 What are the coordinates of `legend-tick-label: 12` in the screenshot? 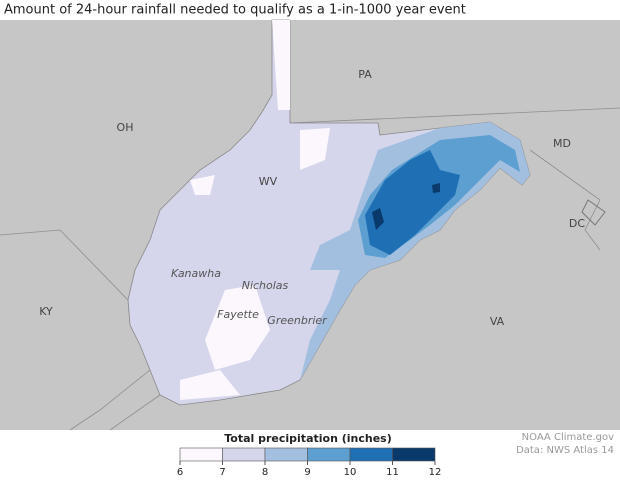 It's located at (435, 472).